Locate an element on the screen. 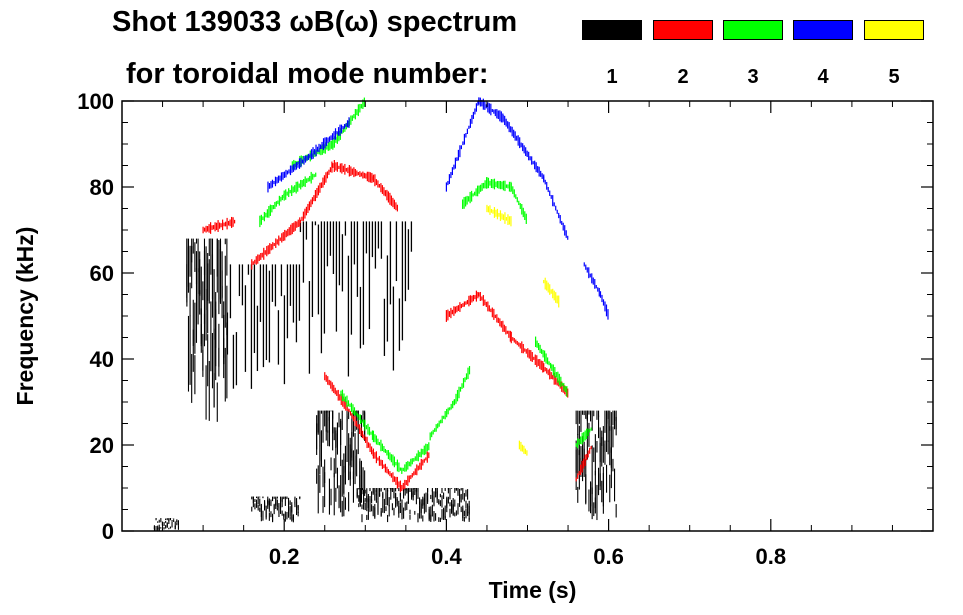 This screenshot has width=963, height=615. y-tick-label: 60 is located at coordinates (102, 273).